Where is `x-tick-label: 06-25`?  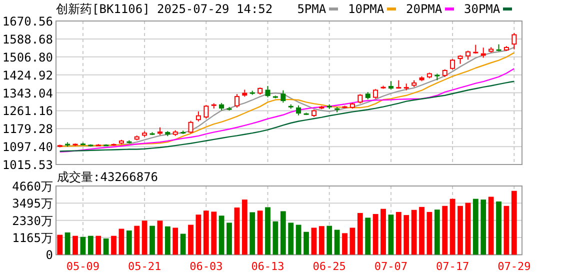 x-tick-label: 06-25 is located at coordinates (329, 266).